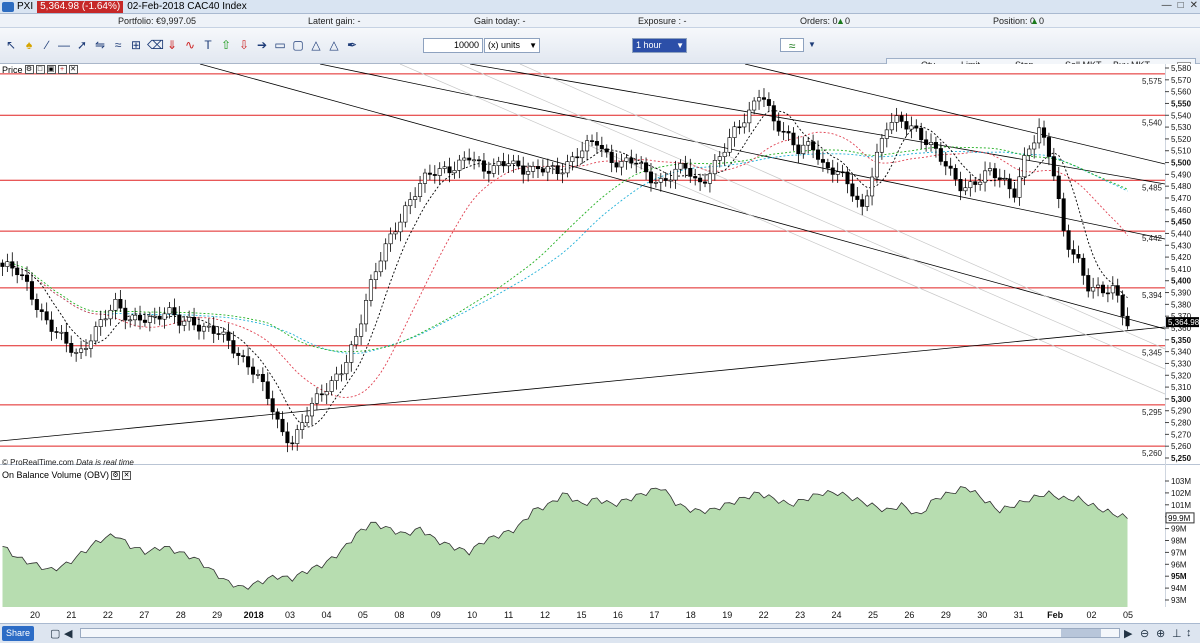  What do you see at coordinates (262, 45) in the screenshot?
I see `arrow-right-icon: ➔` at bounding box center [262, 45].